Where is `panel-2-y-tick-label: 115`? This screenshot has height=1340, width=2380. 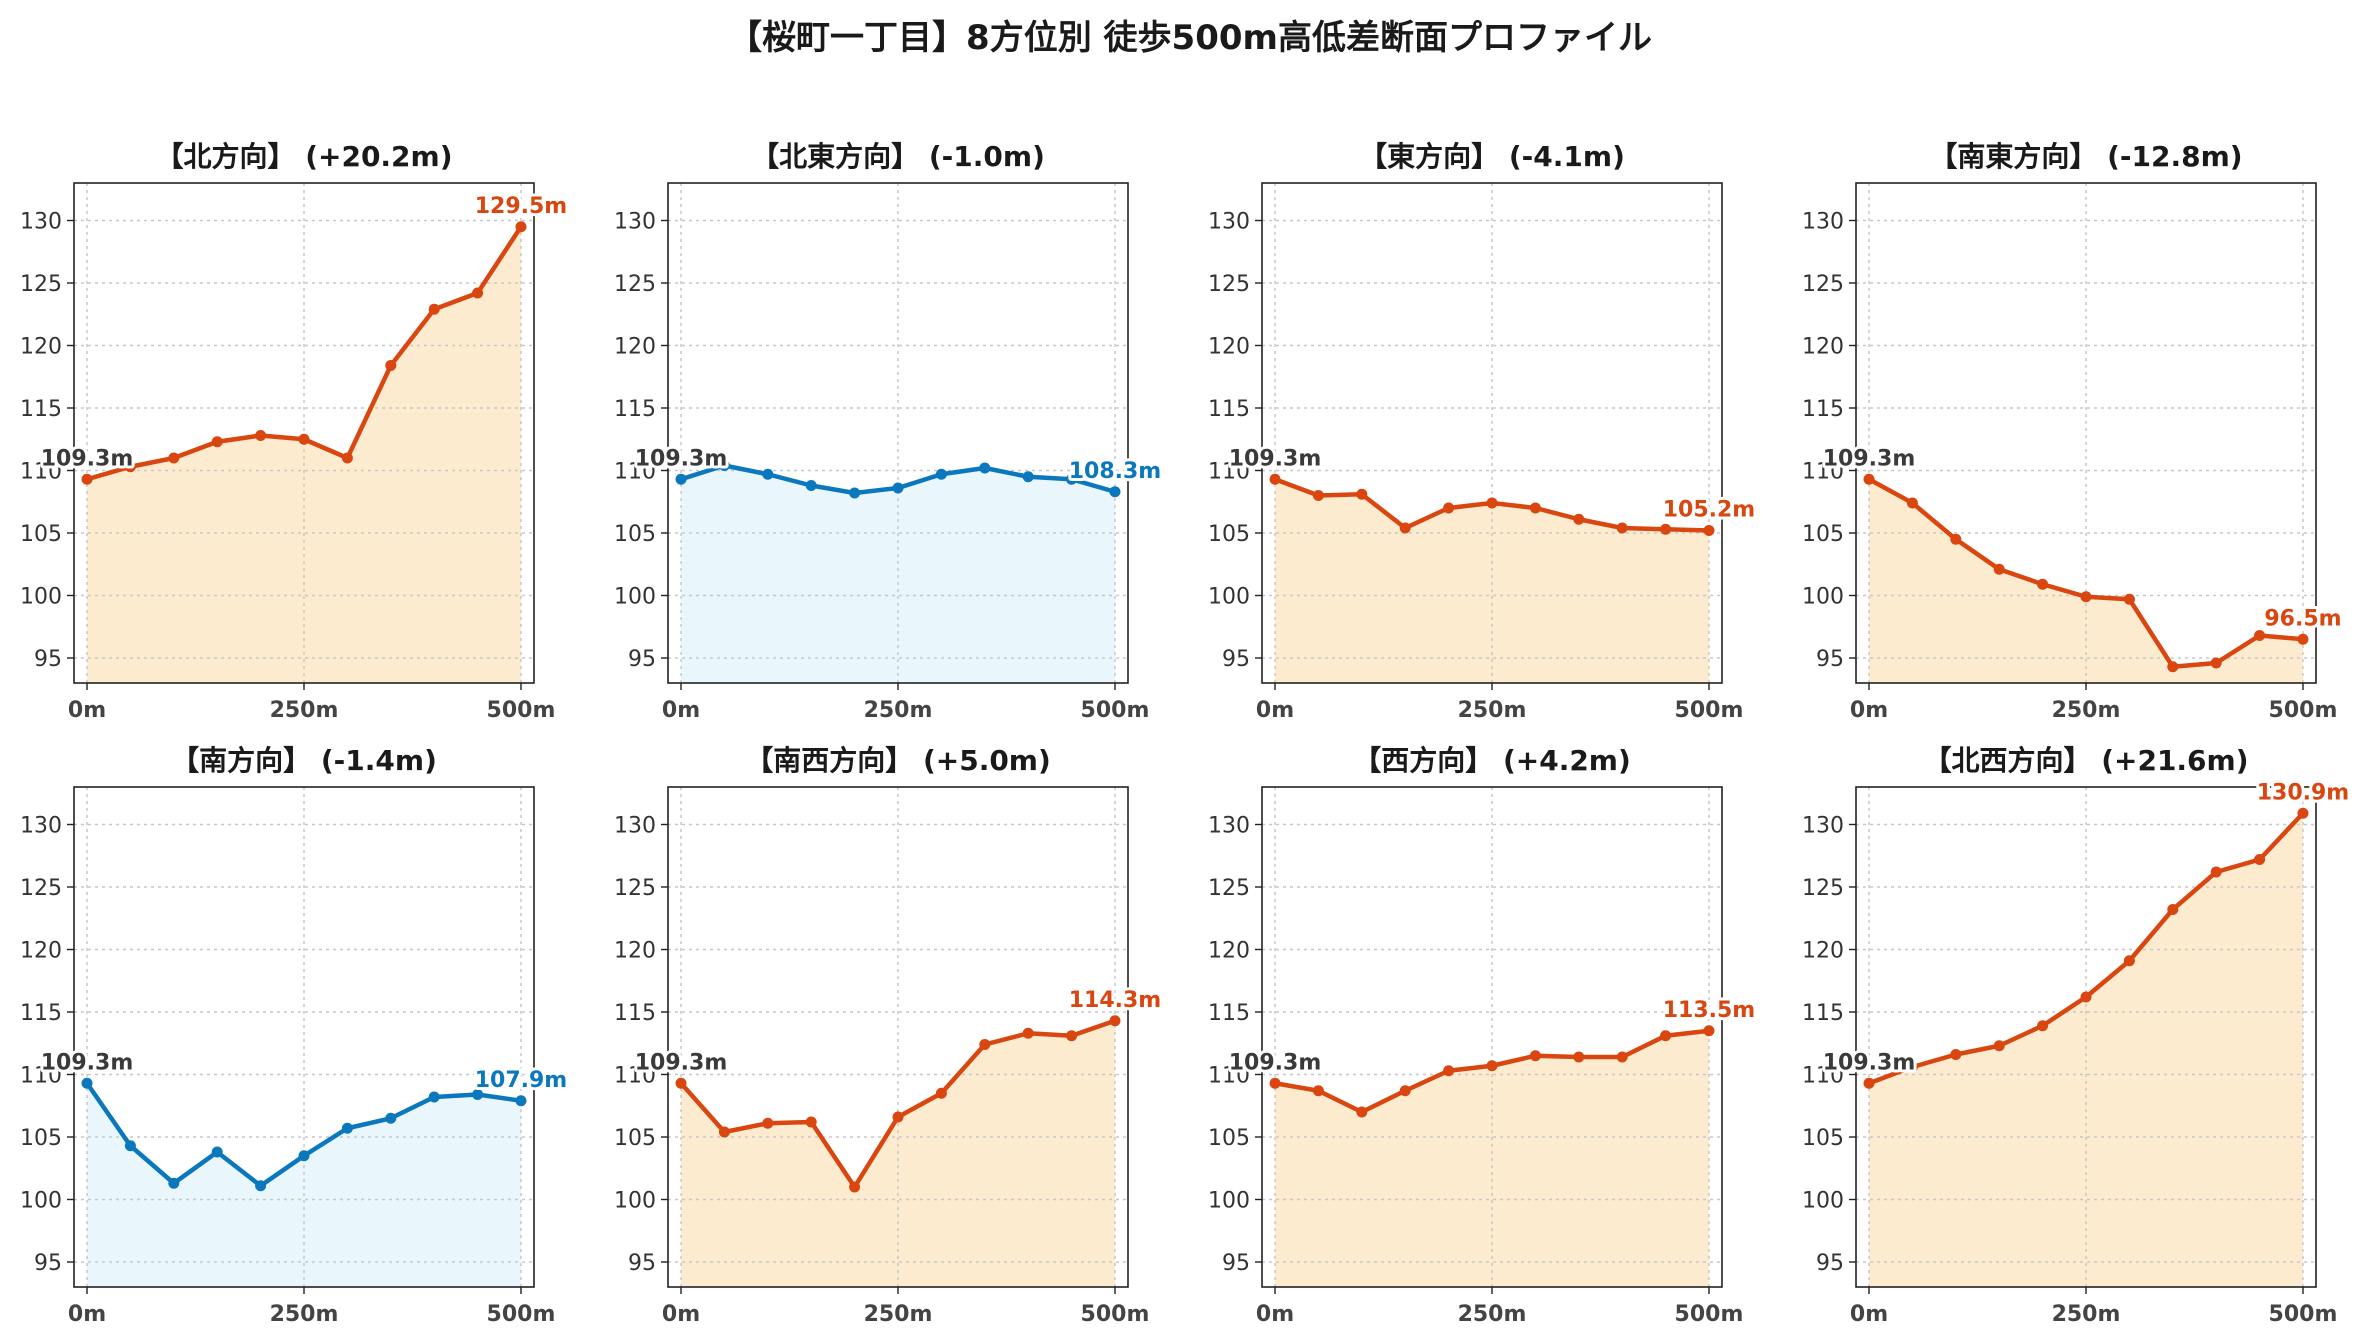
panel-2-y-tick-label: 115 is located at coordinates (635, 409).